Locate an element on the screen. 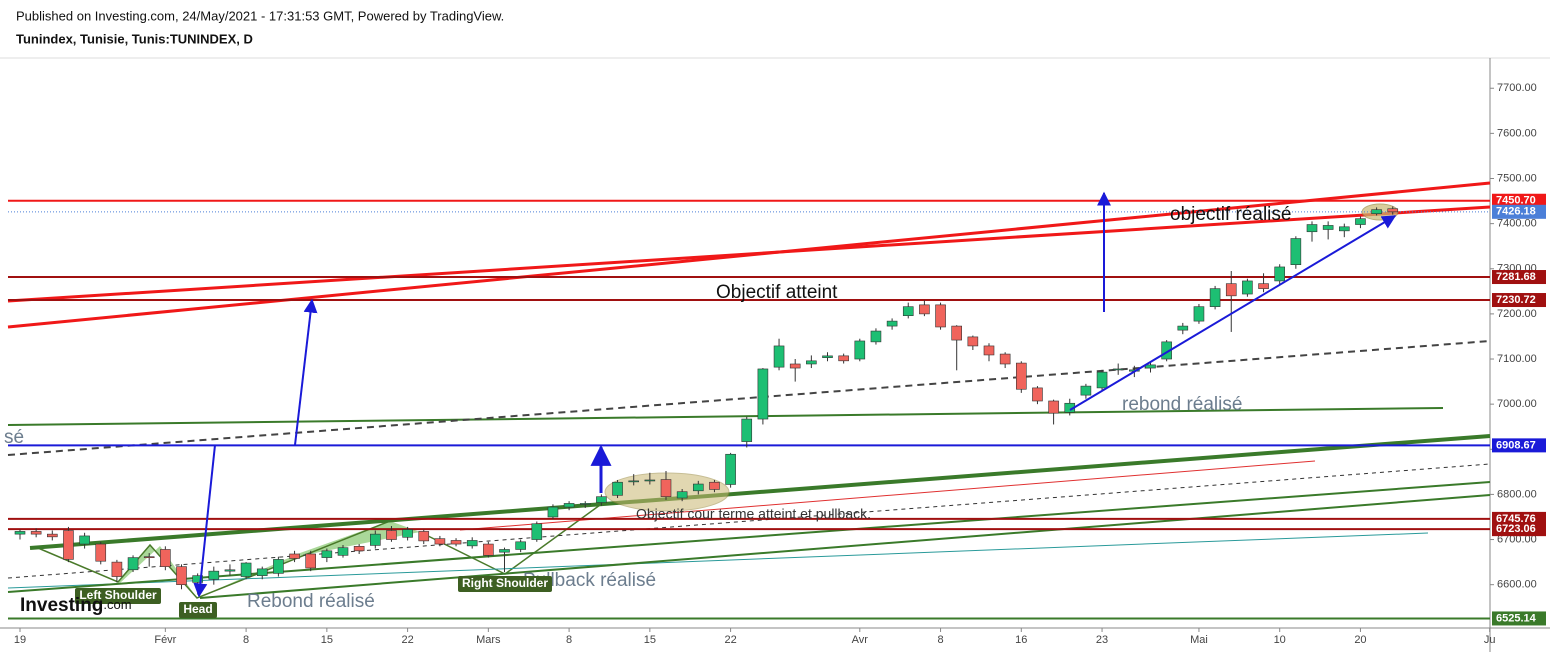 This screenshot has height=652, width=1550. price-label: 7426.18 is located at coordinates (1516, 212).